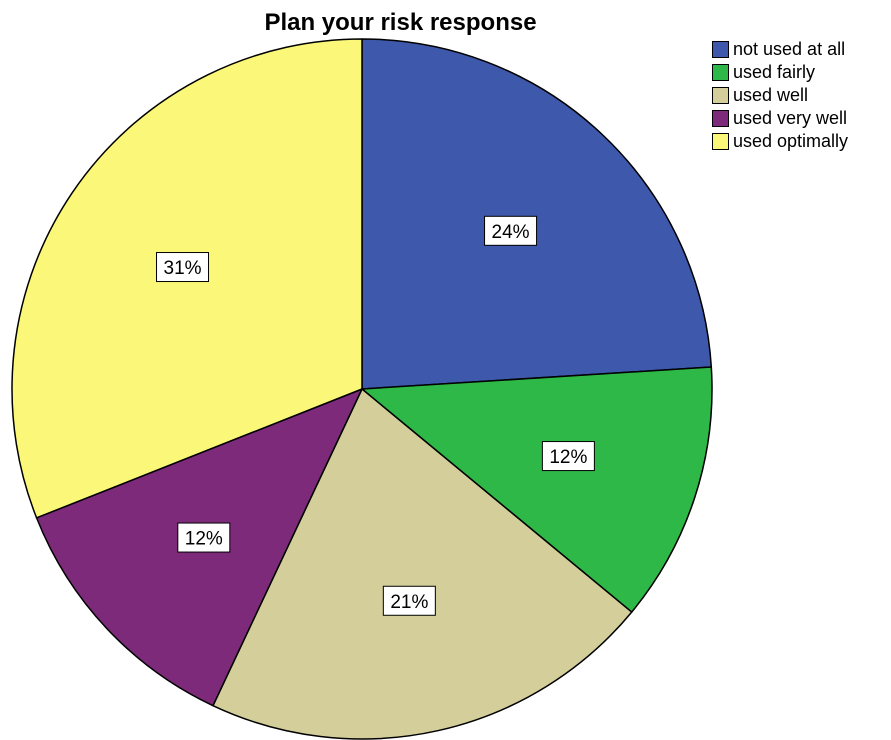  I want to click on data-label-used-very-well: 12%, so click(204, 537).